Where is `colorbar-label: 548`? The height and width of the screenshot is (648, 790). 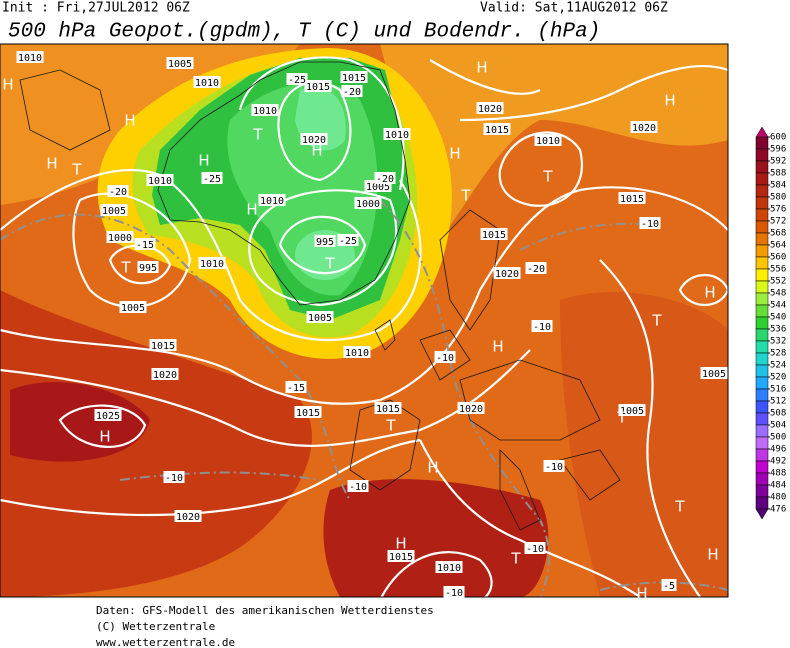
colorbar-label: 548 is located at coordinates (778, 294).